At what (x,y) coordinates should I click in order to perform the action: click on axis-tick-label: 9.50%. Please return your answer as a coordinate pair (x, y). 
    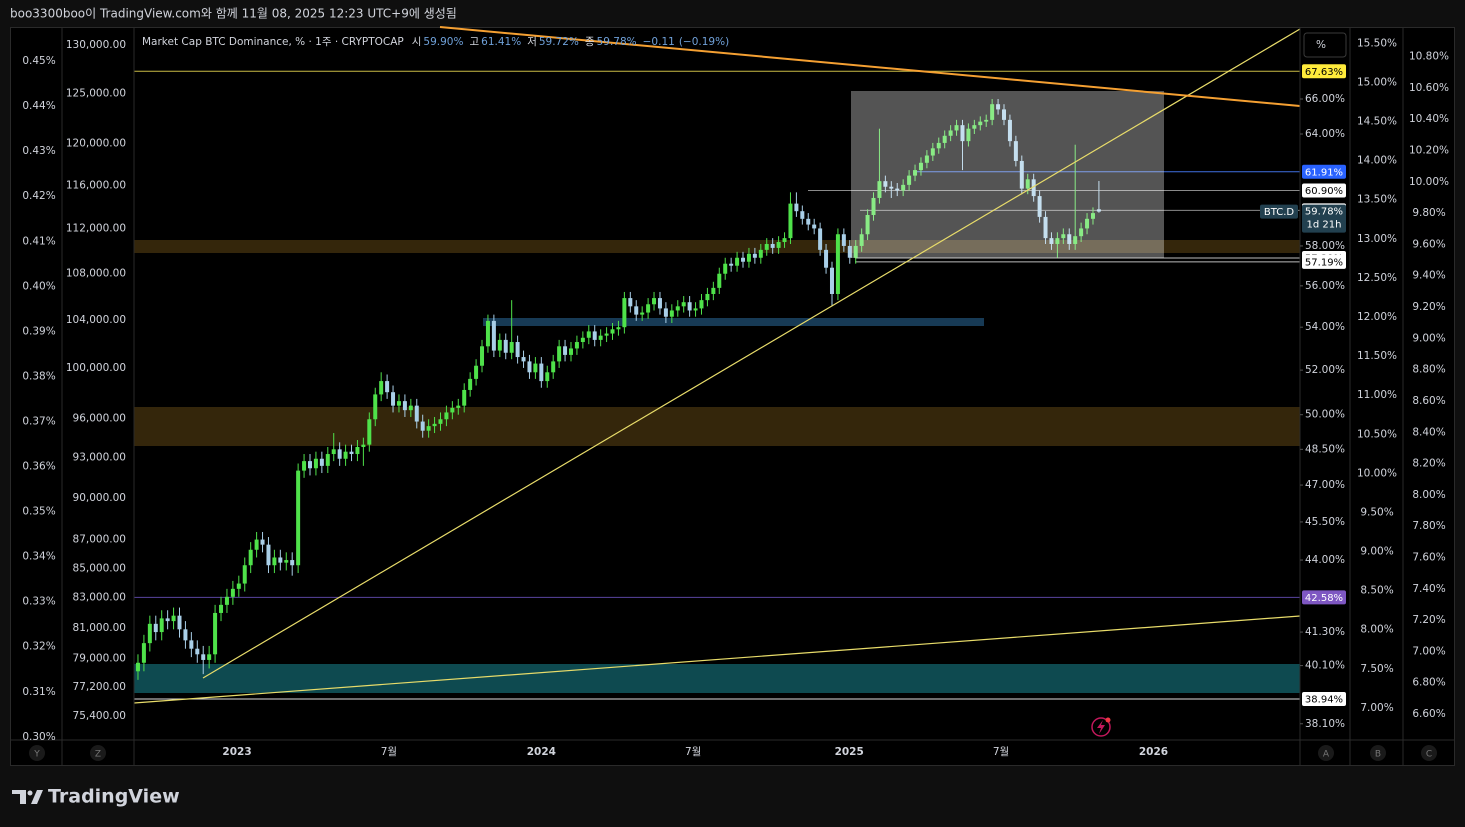
    Looking at the image, I should click on (1376, 512).